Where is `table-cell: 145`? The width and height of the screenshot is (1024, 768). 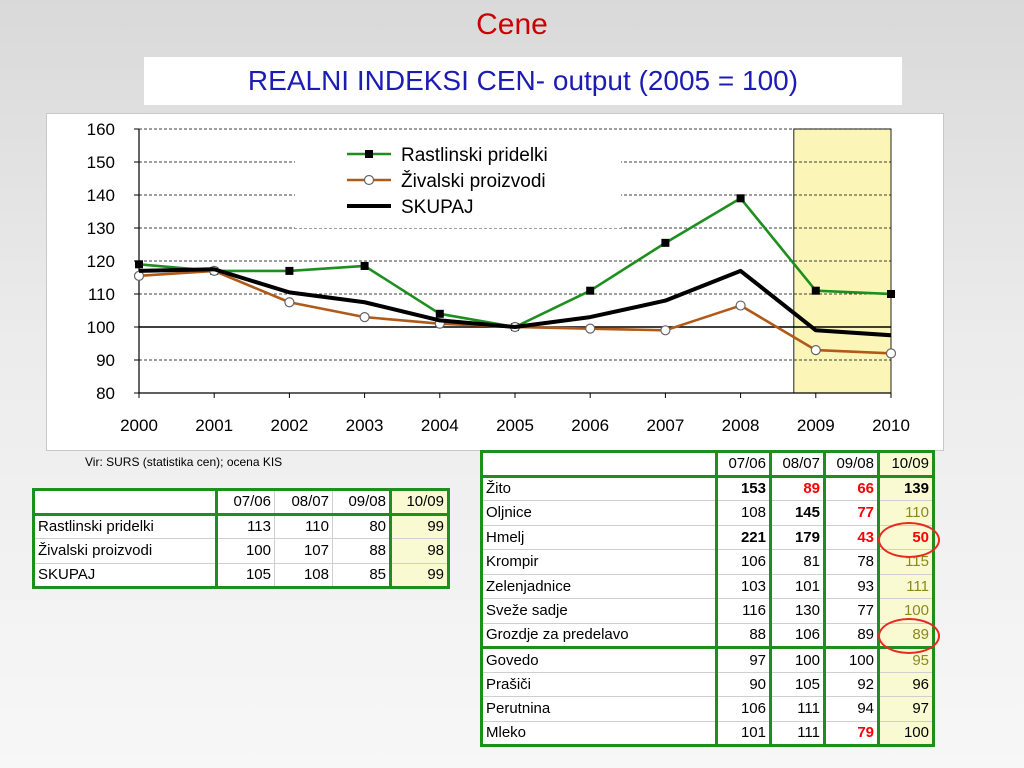
table-cell: 145 is located at coordinates (798, 513).